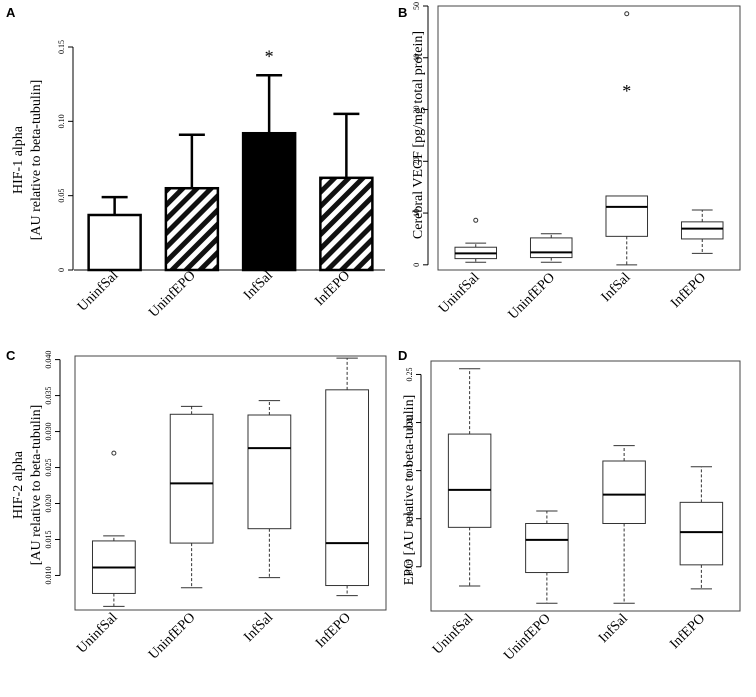 The image size is (756, 697). I want to click on y-tick-label: 50, so click(416, 6).